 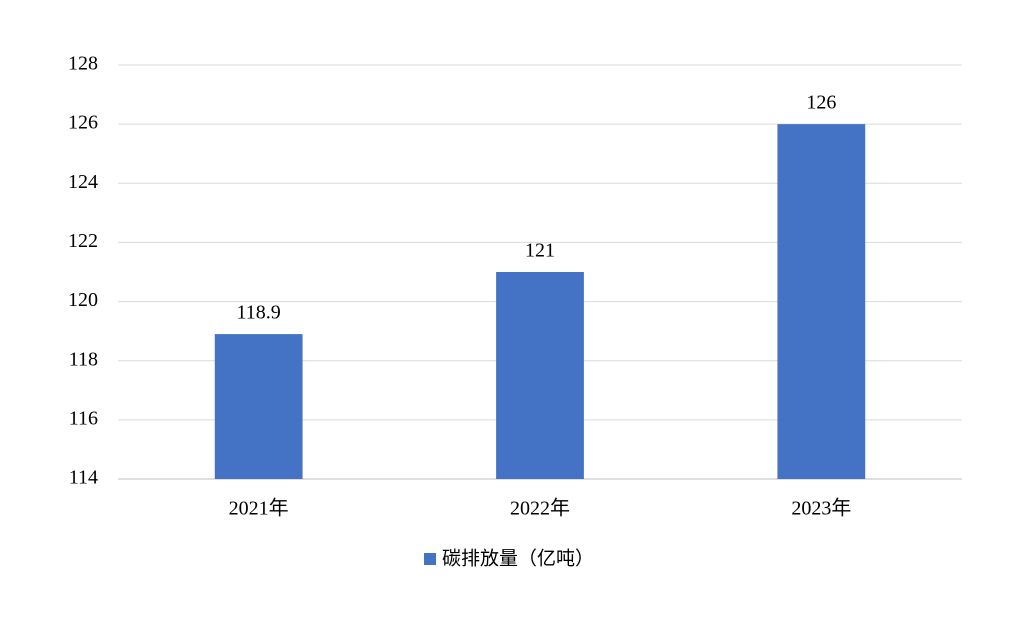 I want to click on x-tick-label: 2021年, so click(x=259, y=508).